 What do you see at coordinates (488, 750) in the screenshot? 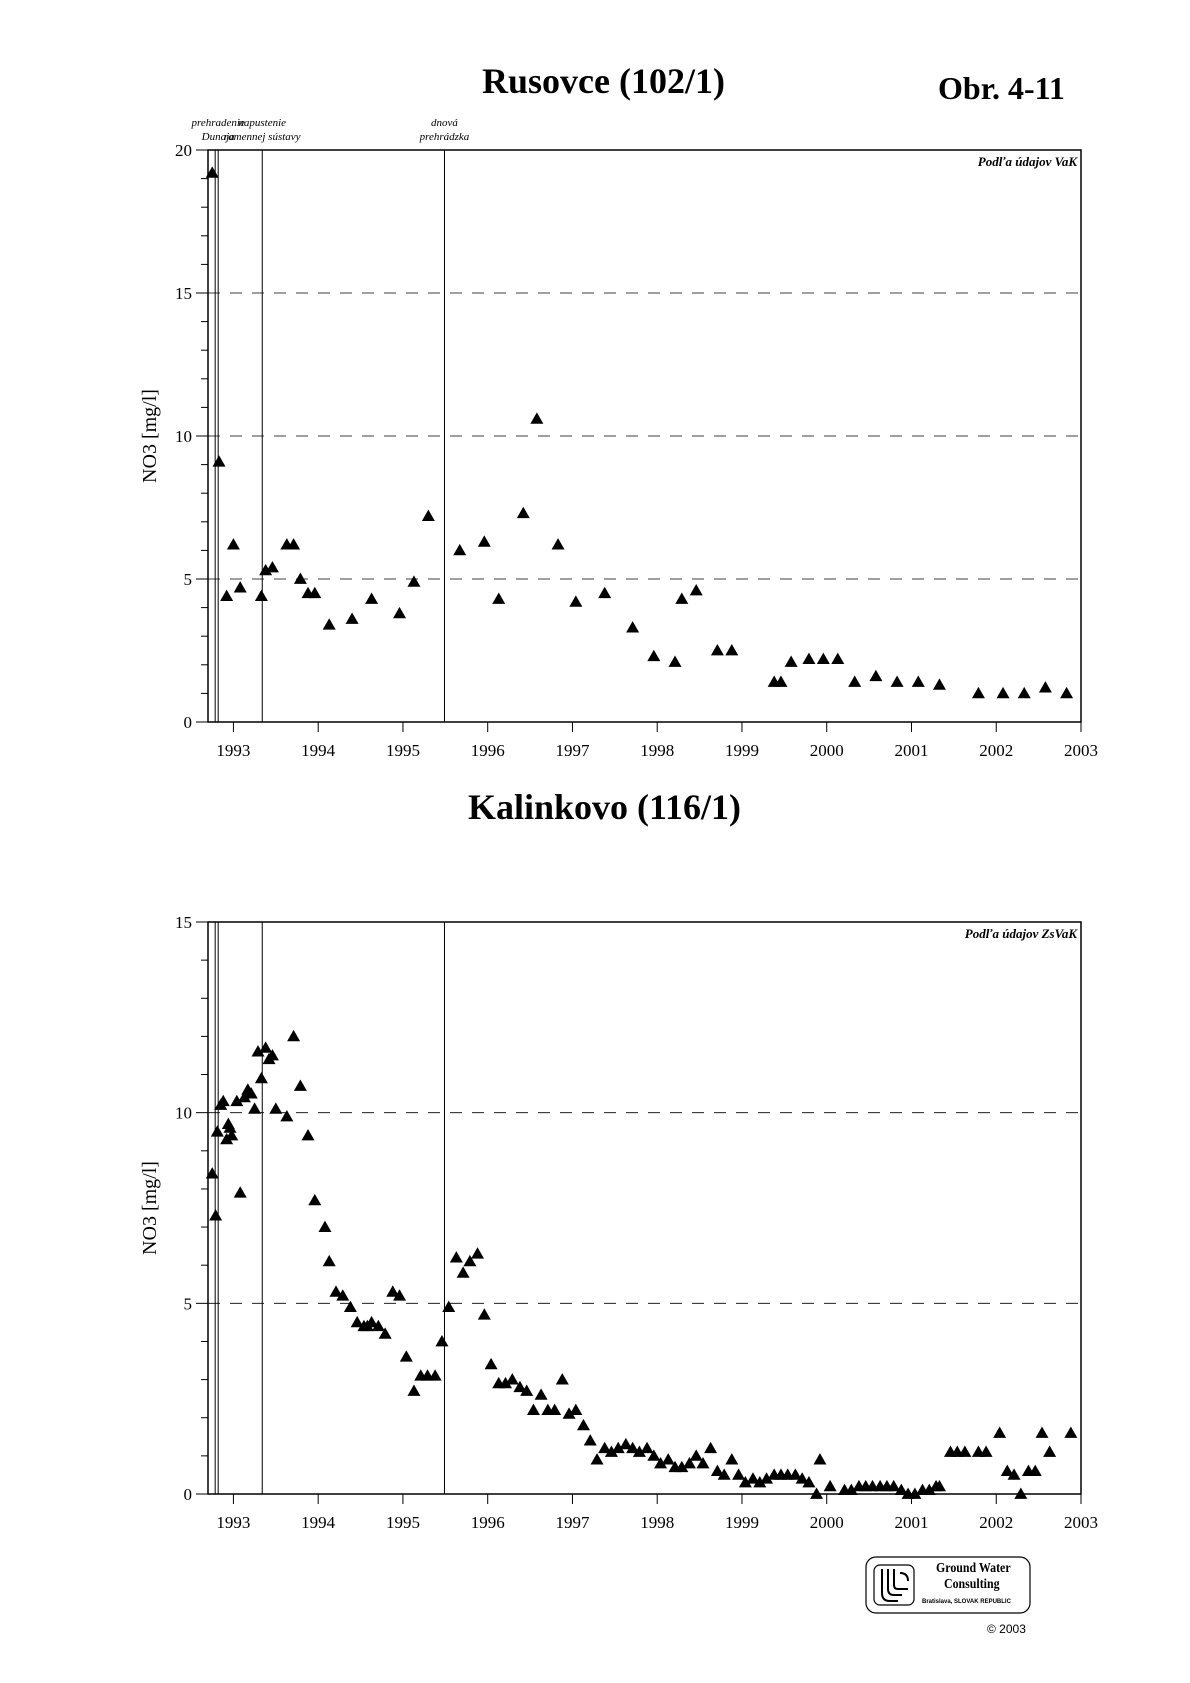
I see `rusovce-x-tick-label: 1996` at bounding box center [488, 750].